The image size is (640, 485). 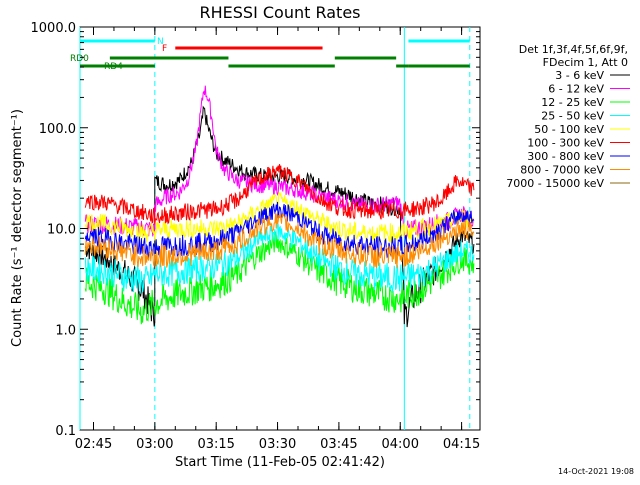 What do you see at coordinates (585, 62) in the screenshot?
I see `legend-header-line: FDecim 1, Att 0` at bounding box center [585, 62].